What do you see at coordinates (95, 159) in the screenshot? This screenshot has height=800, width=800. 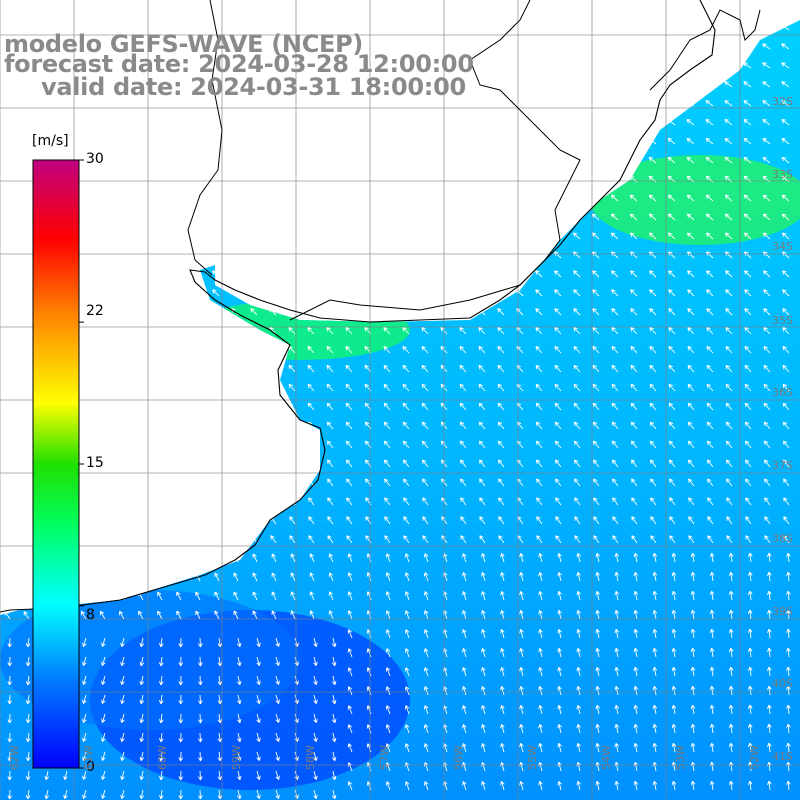 I see `colorbar-tick-30: 30` at bounding box center [95, 159].